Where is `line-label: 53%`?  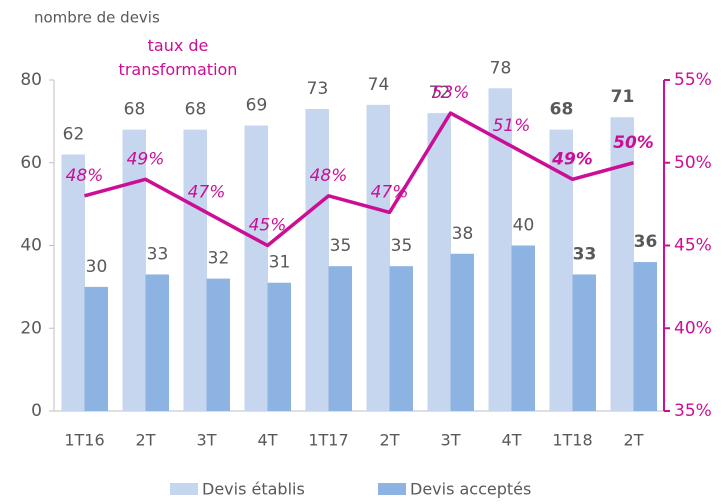
line-label: 53% is located at coordinates (451, 93).